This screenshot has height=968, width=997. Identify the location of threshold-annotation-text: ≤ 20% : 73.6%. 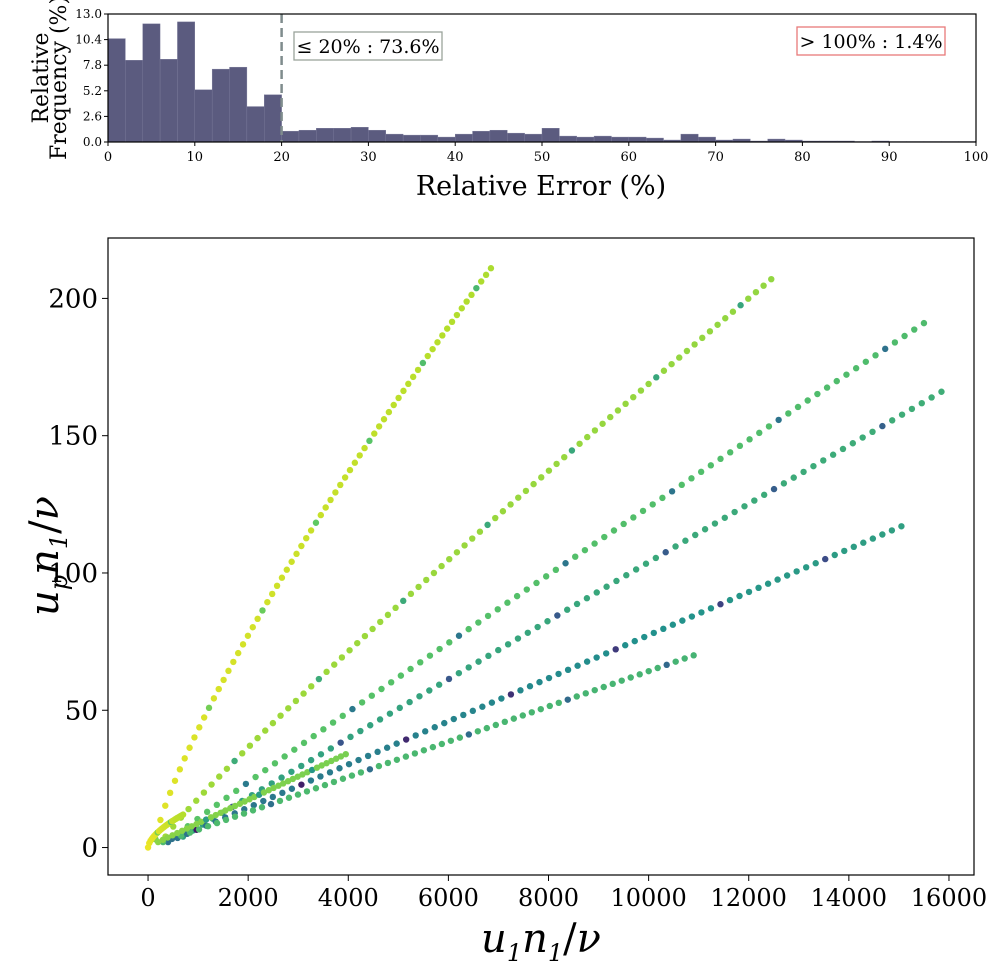
(367, 47).